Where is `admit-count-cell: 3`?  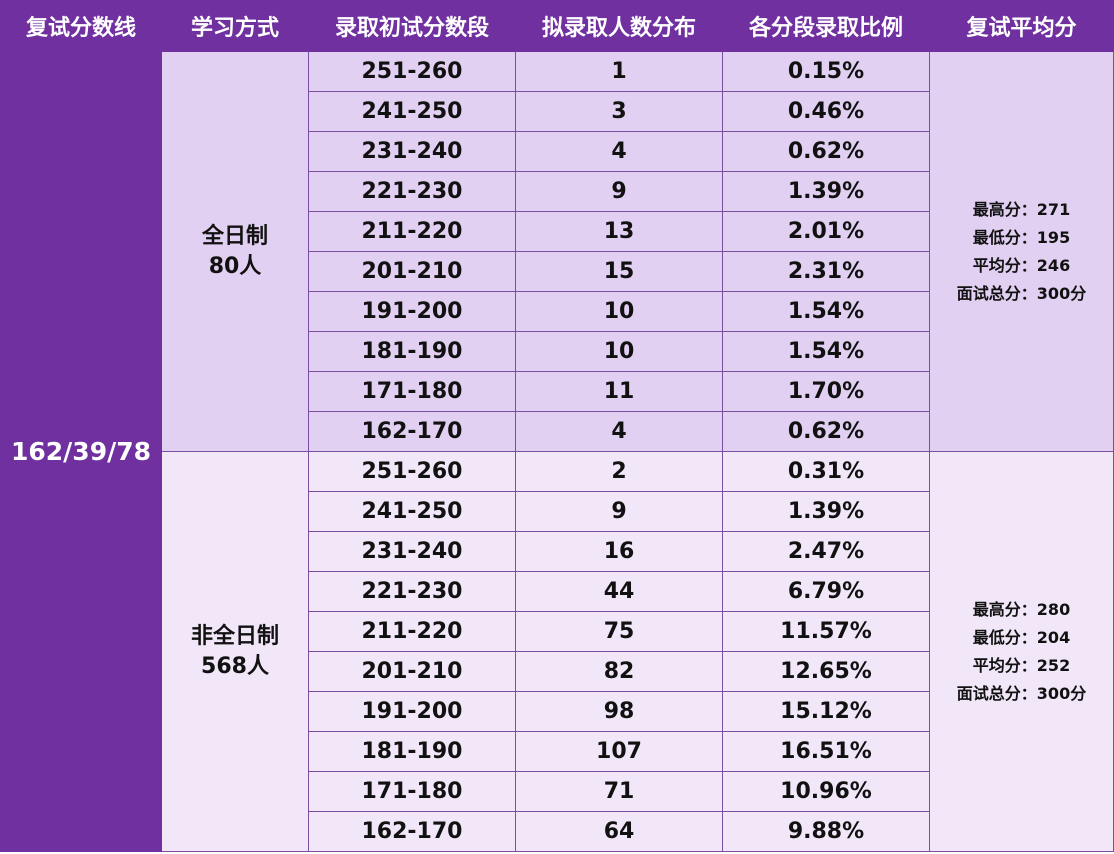 admit-count-cell: 3 is located at coordinates (619, 111).